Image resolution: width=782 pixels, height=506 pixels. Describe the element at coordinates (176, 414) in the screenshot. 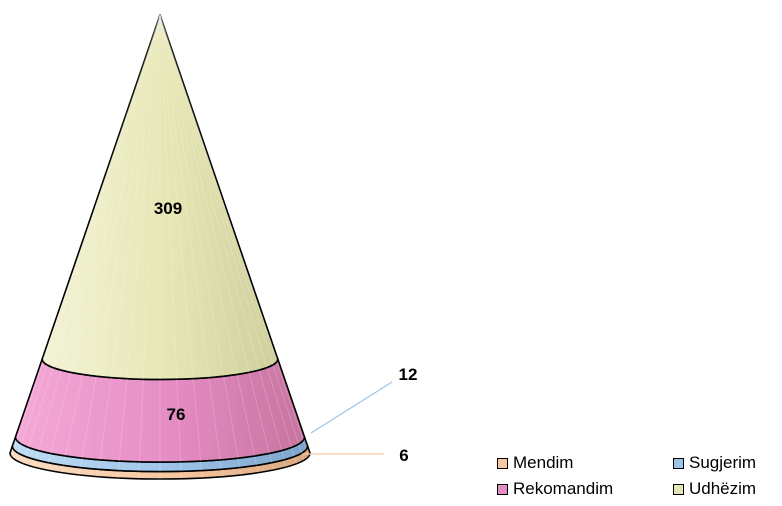

I see `data-label-rekomandim: 76` at that location.